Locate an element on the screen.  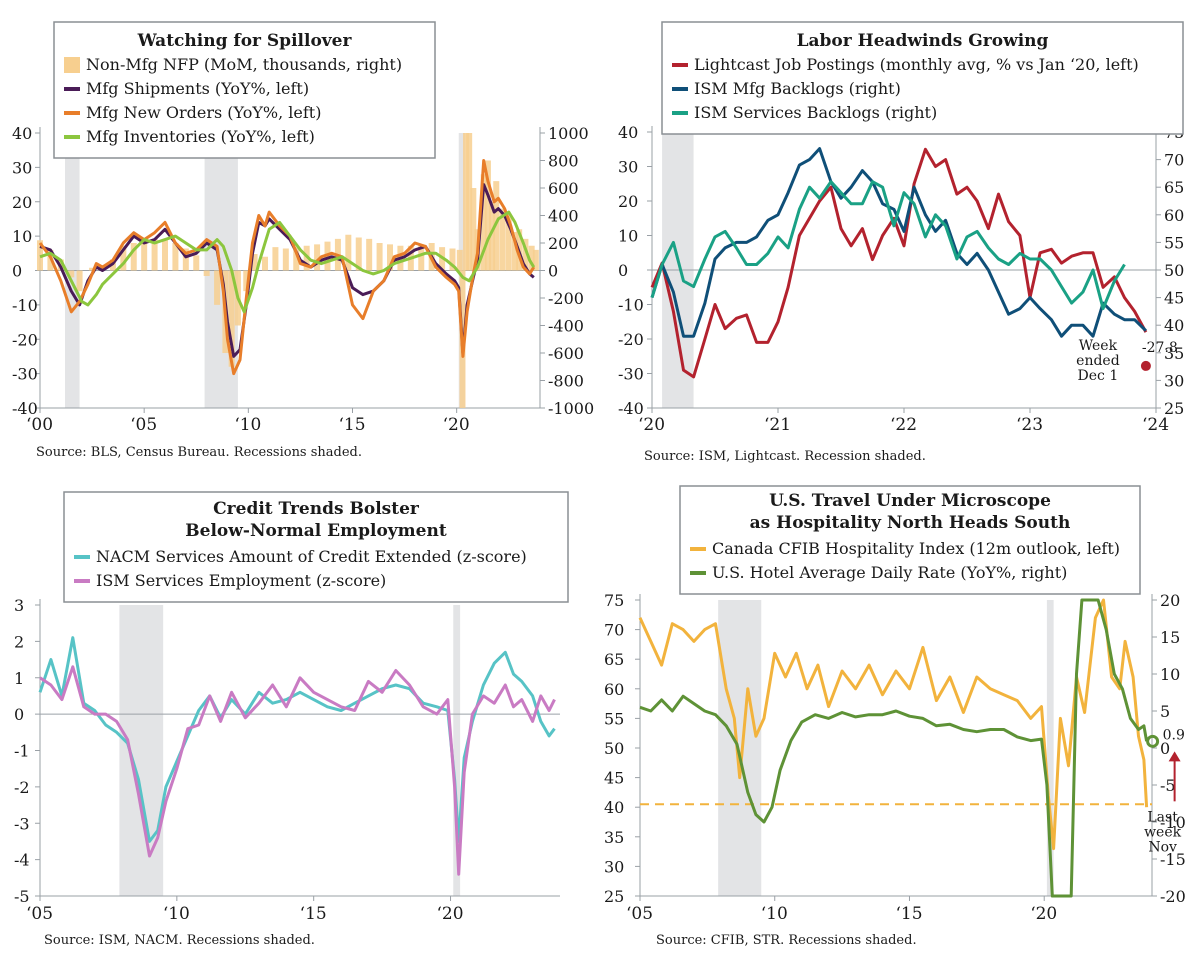
left-tick-label: 45 is located at coordinates (614, 778).